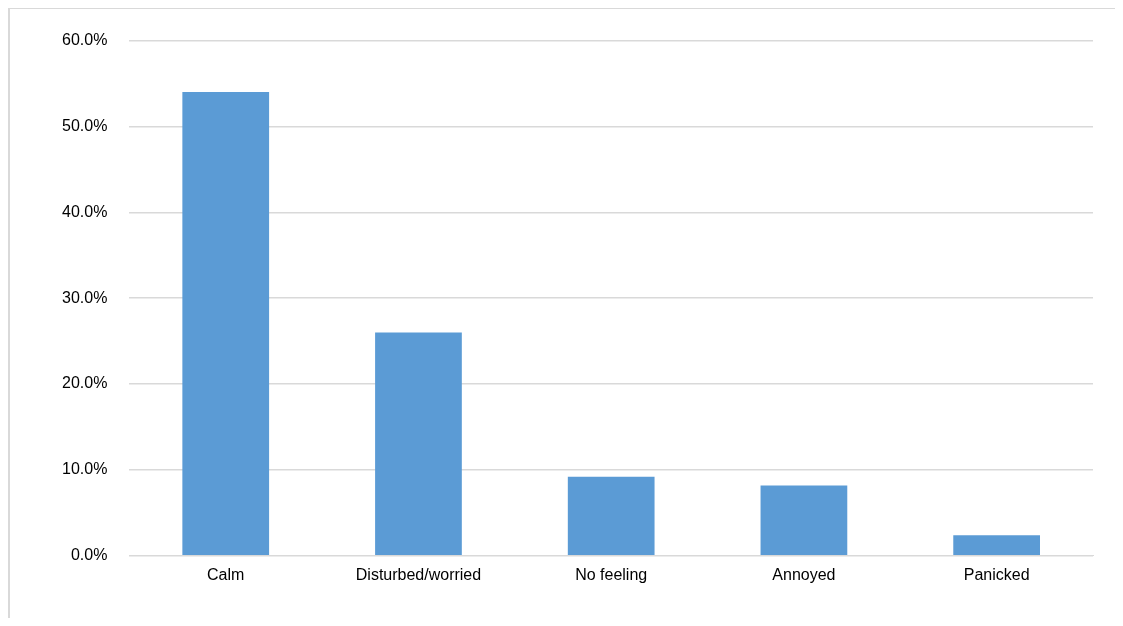  I want to click on y-tick-label: 50.0%, so click(84, 125).